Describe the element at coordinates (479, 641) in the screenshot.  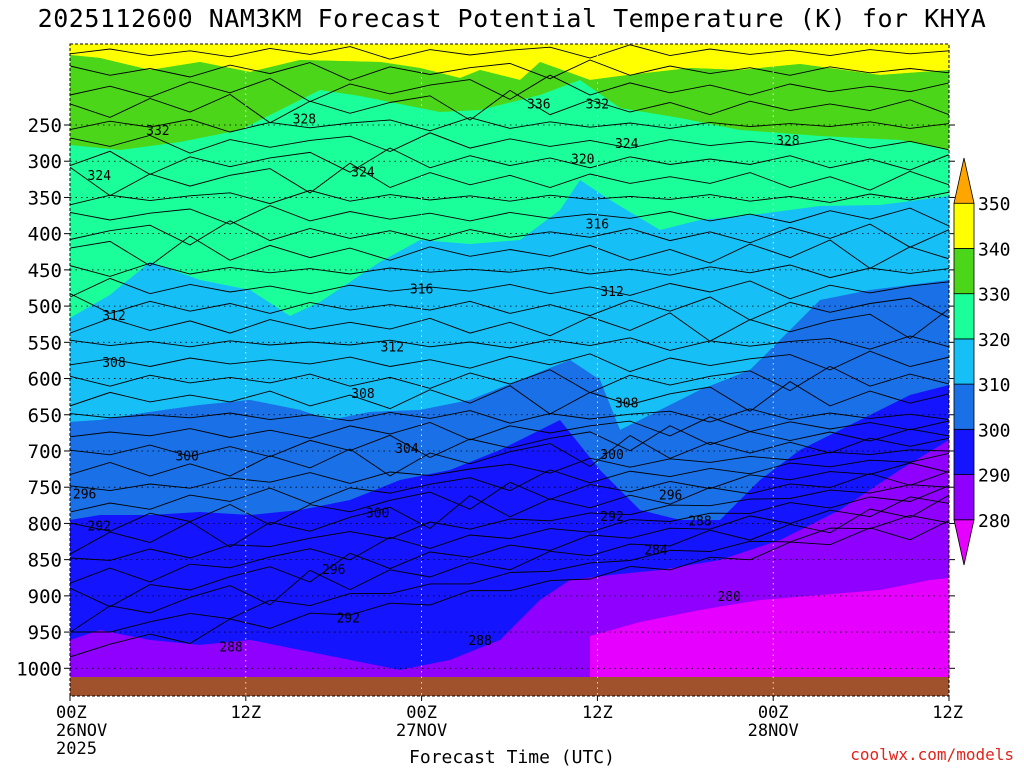
I see `contour-label-31: 288` at that location.